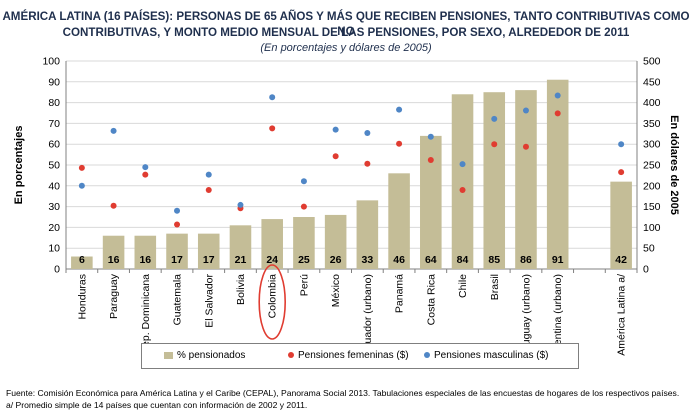 The image size is (692, 414). Describe the element at coordinates (54, 124) in the screenshot. I see `y-tick-label: 70` at that location.